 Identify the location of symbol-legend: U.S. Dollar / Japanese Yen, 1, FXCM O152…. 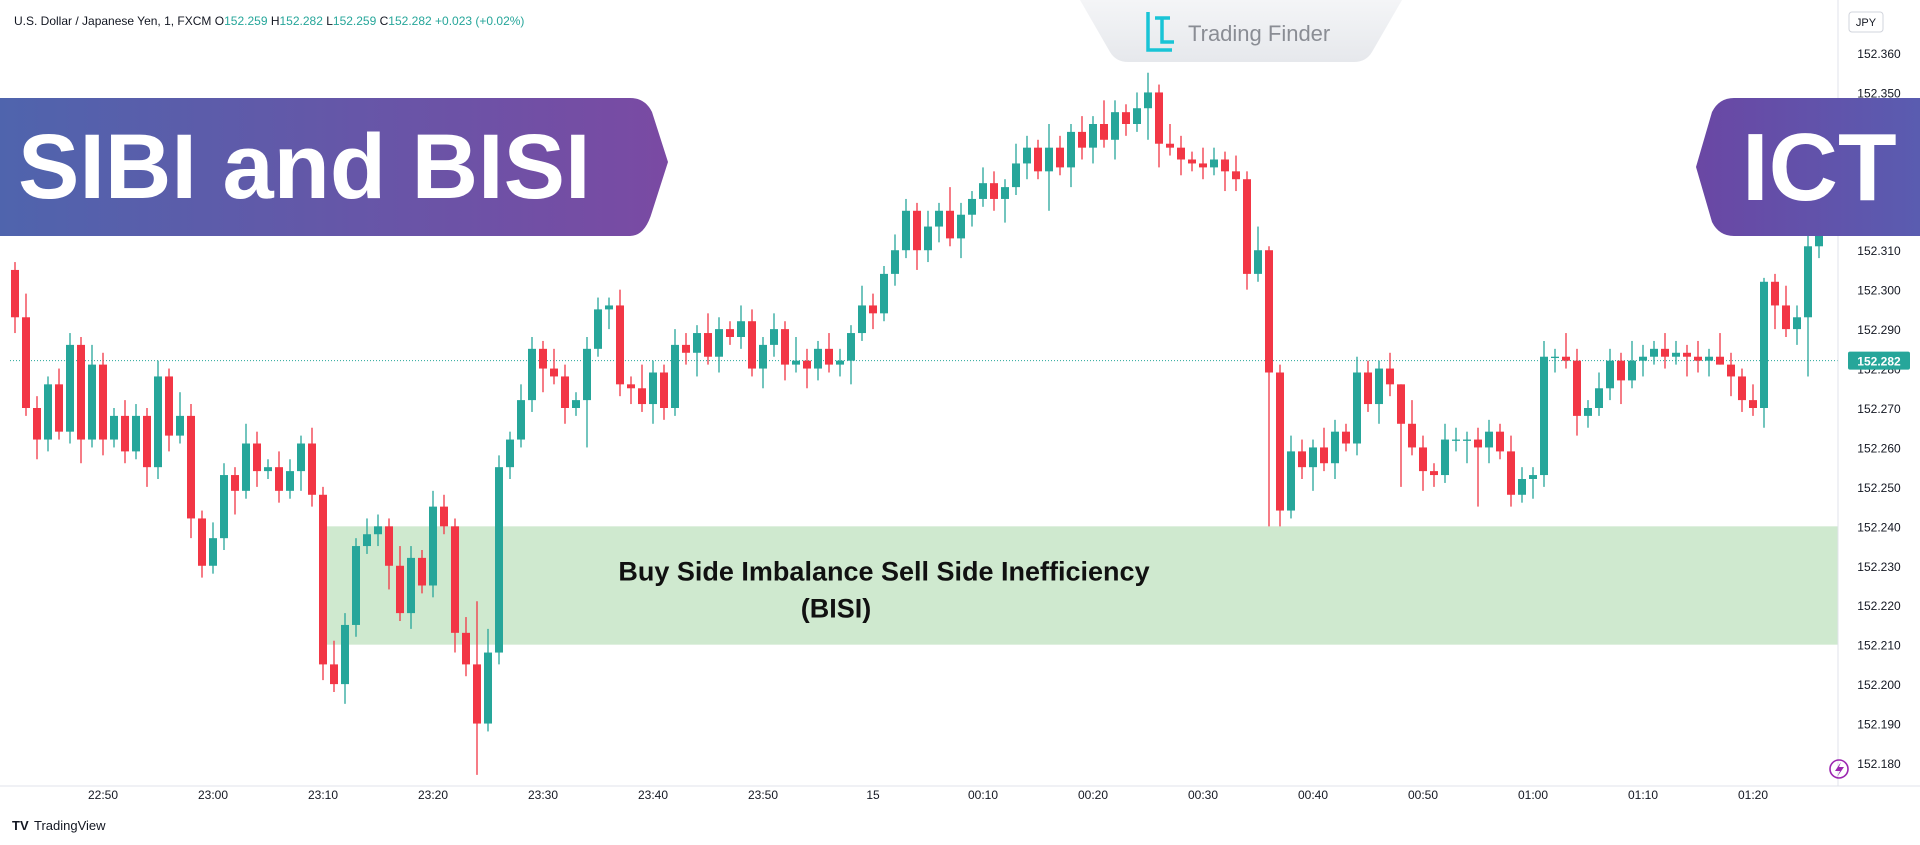
(269, 21).